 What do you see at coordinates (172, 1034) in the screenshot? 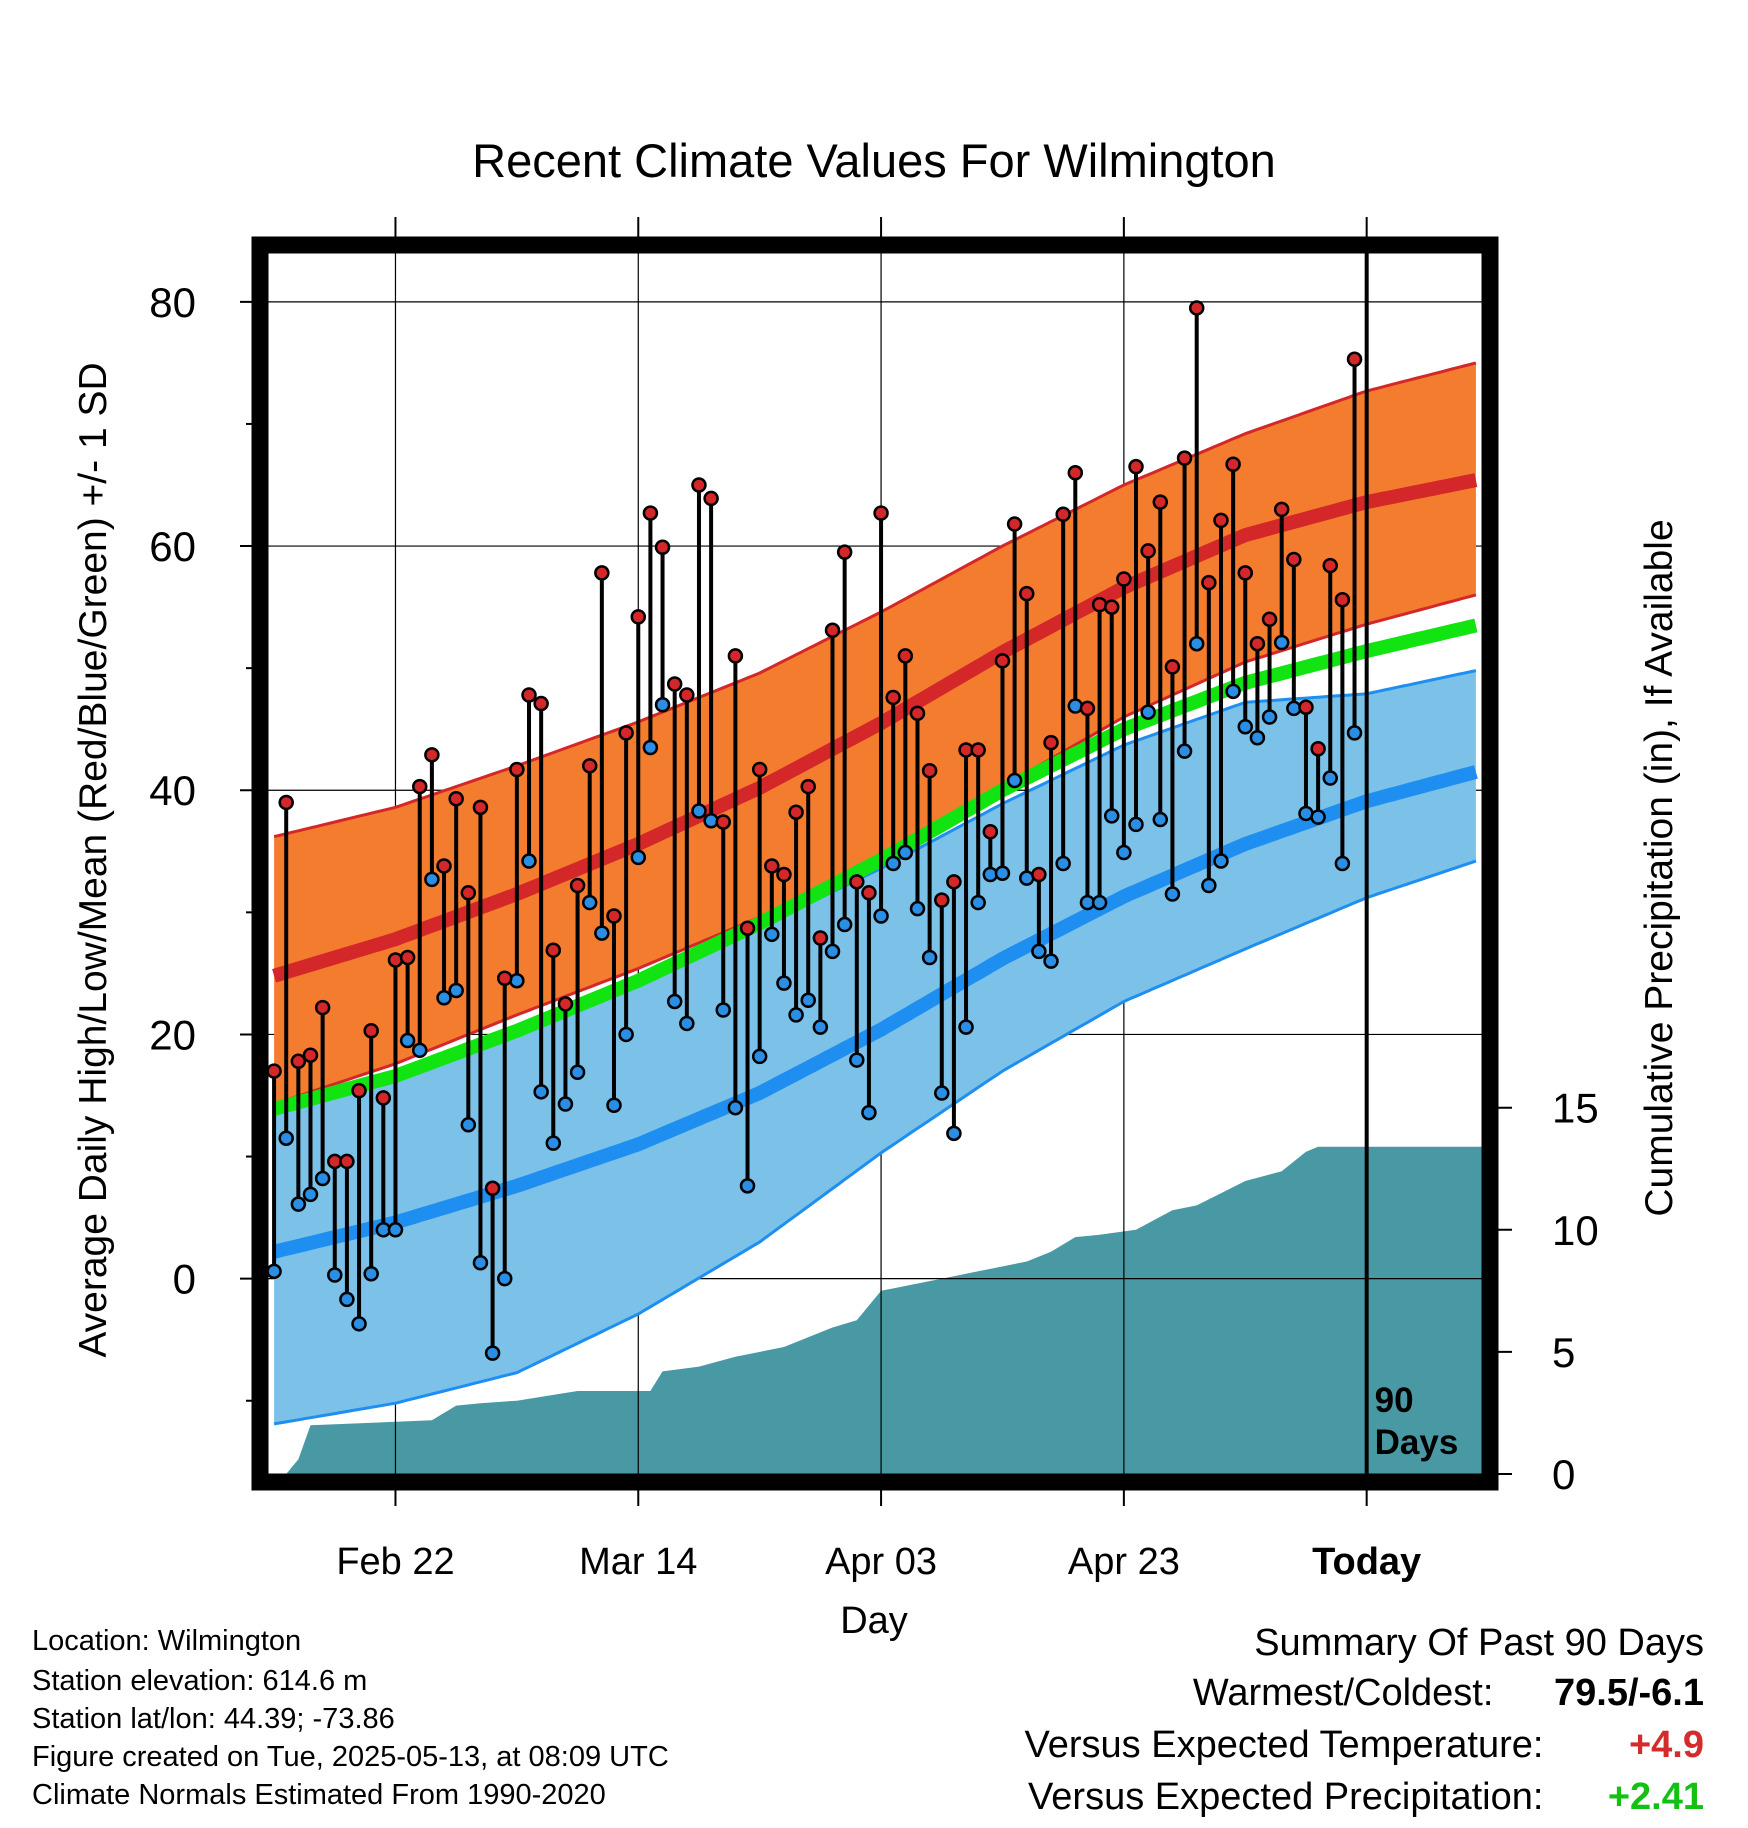
I see `y-tick-label: 20` at bounding box center [172, 1034].